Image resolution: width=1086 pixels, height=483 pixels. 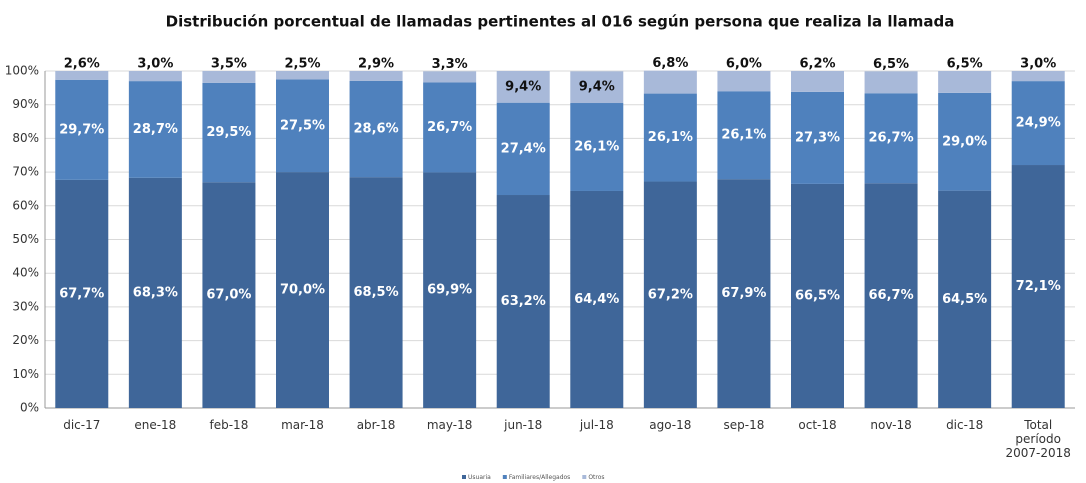 I want to click on value-label: 9,4%, so click(x=523, y=86).